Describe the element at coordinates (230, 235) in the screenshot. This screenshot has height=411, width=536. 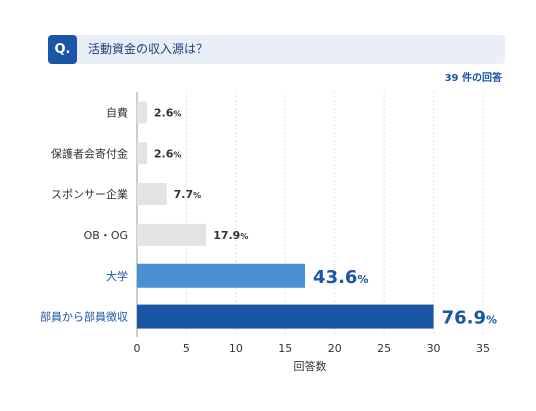
I see `value-label: 17.9%` at that location.